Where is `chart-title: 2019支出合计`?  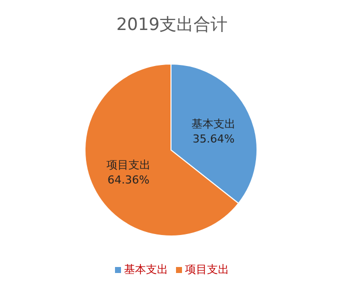
chart-title: 2019支出合计 is located at coordinates (172, 25).